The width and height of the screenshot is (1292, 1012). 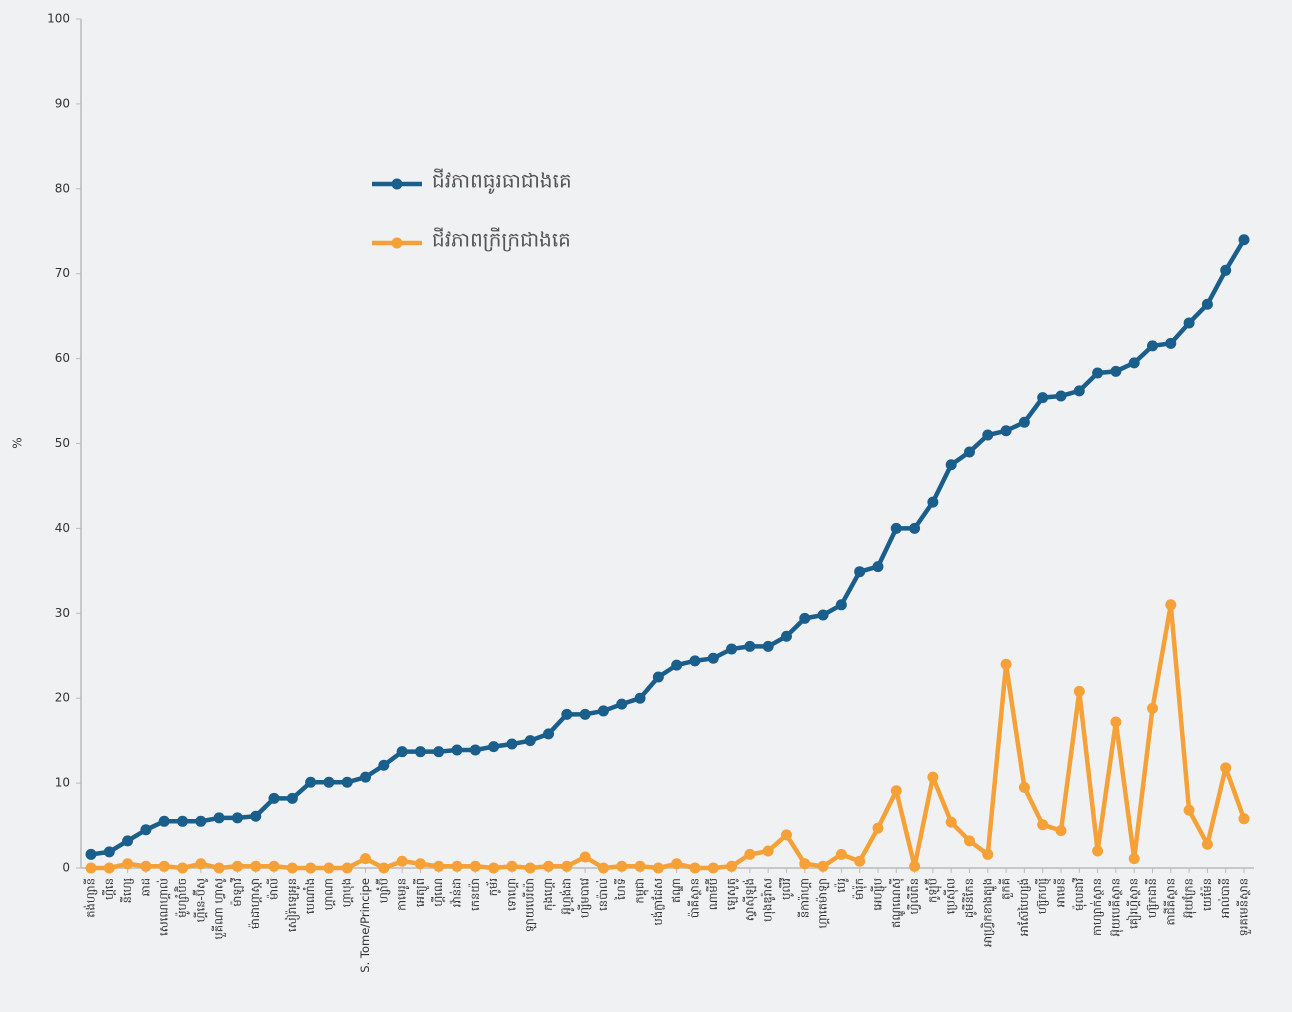 I want to click on x-tick-label: សៀរ៉ាឡេអូន, so click(x=292, y=905).